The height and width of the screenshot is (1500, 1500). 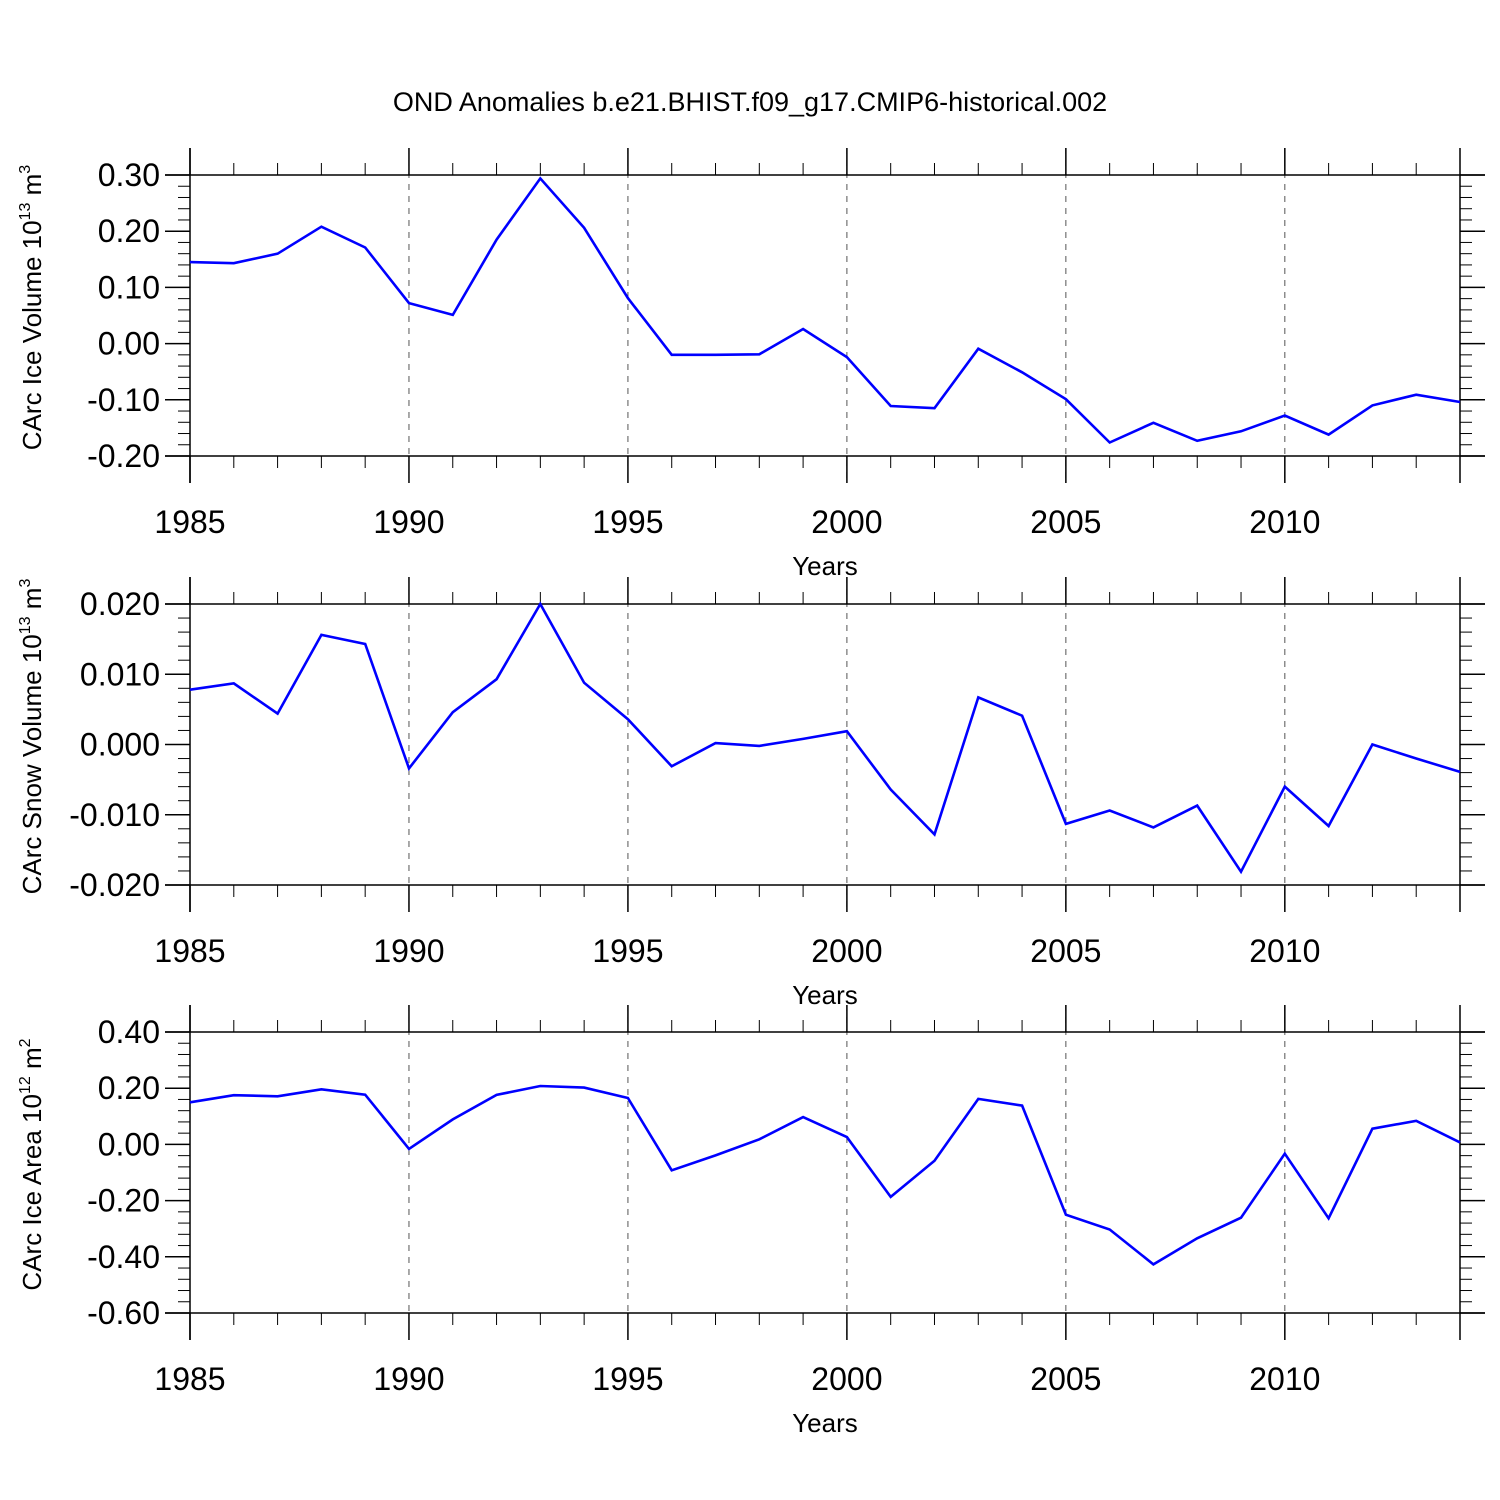 What do you see at coordinates (120, 745) in the screenshot?
I see `y-tick-label: 0.000` at bounding box center [120, 745].